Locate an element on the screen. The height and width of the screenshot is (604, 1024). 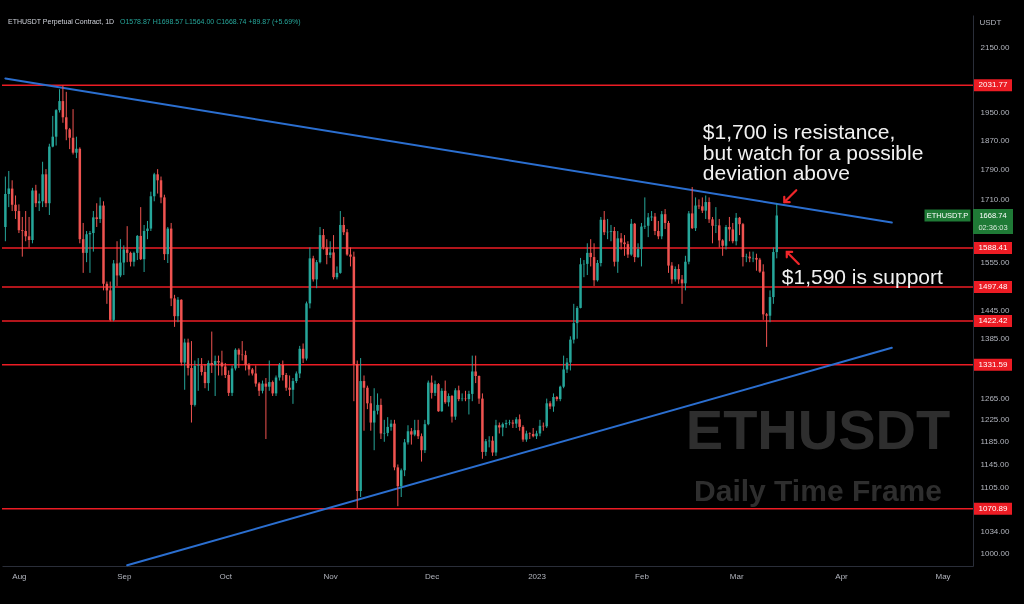
y-tick-label: 1385.00 is located at coordinates (995, 339).